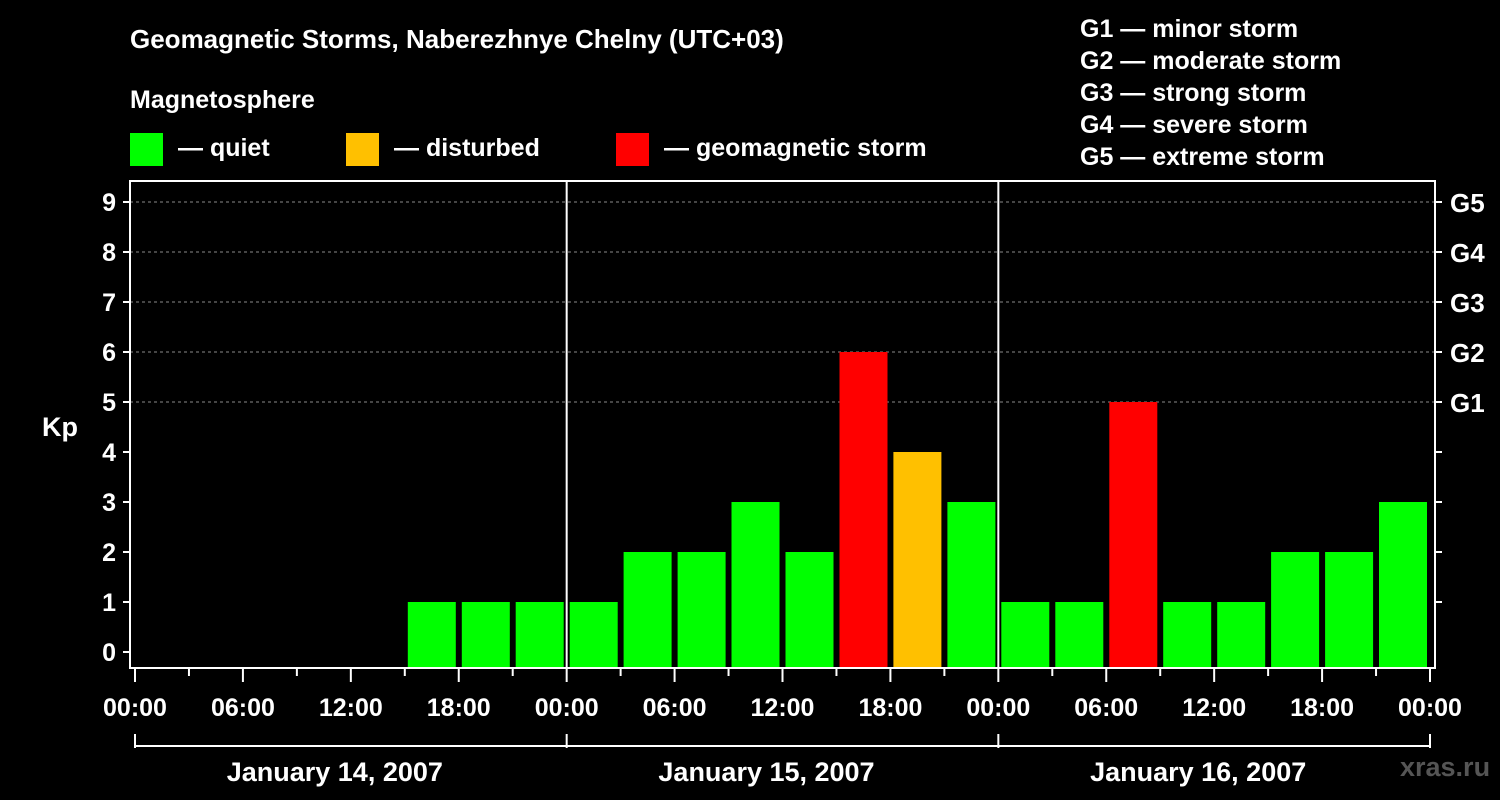  Describe the element at coordinates (109, 253) in the screenshot. I see `y-tick-label: 8` at that location.